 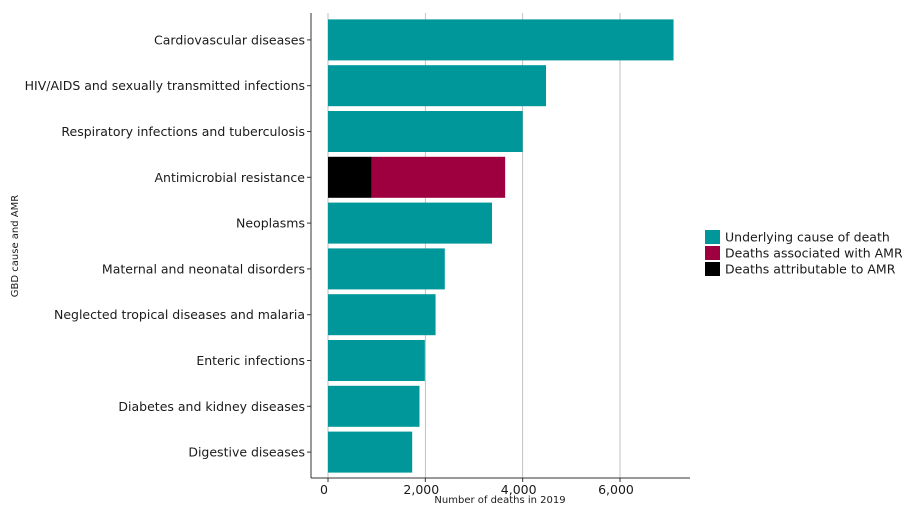 I want to click on legend-label-2: Deaths attributable to AMR, so click(x=810, y=269).